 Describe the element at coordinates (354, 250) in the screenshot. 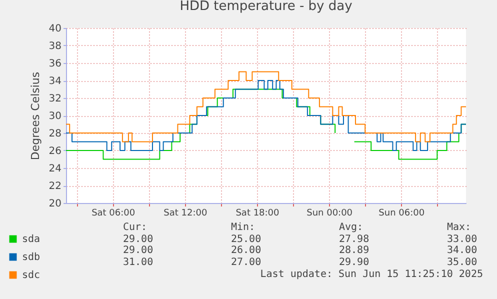

I see `text: 28.89` at that location.